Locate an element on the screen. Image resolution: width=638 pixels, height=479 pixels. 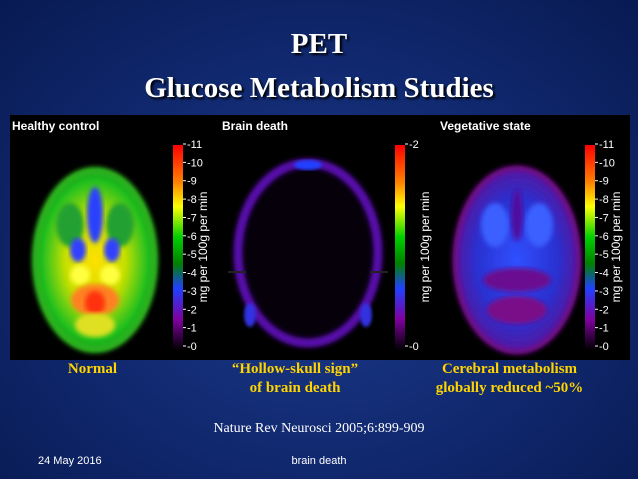
footer-date: 24 May 2016 is located at coordinates (70, 461).